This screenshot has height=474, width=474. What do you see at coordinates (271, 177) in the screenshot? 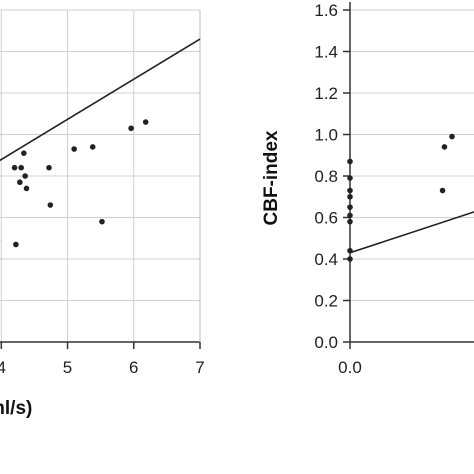
I see `right-y-axis-title: CBF-index` at bounding box center [271, 177].